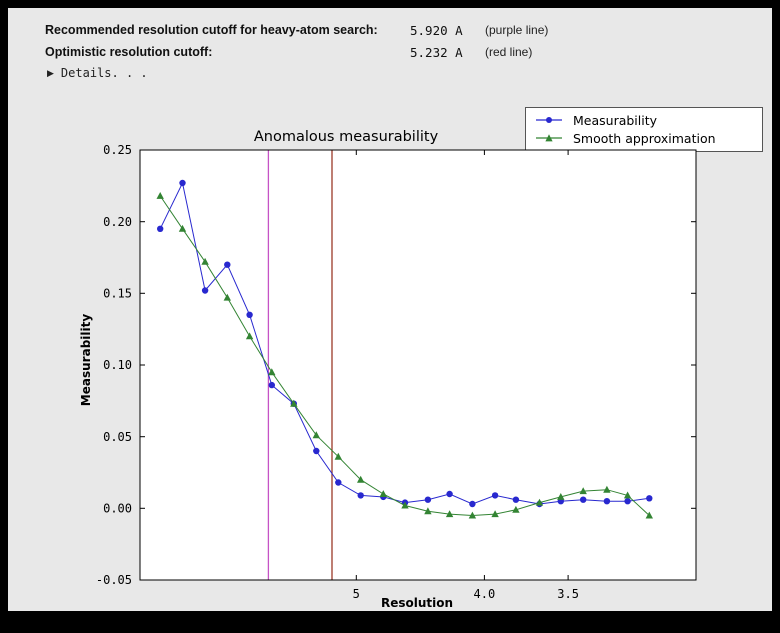  I want to click on x-axis-label: Resolution, so click(417, 603).